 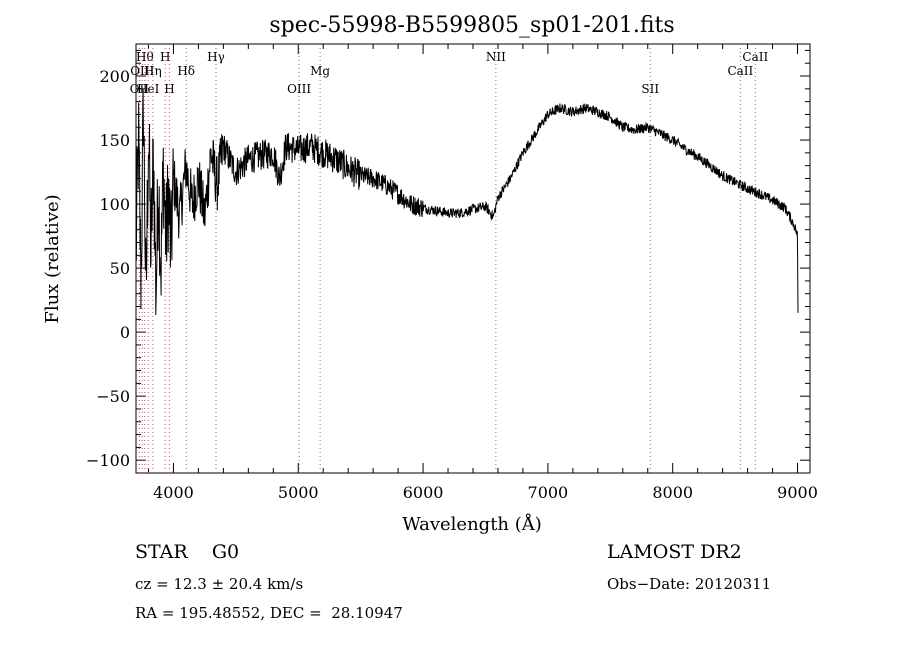 I want to click on line-label: NII, so click(x=496, y=57).